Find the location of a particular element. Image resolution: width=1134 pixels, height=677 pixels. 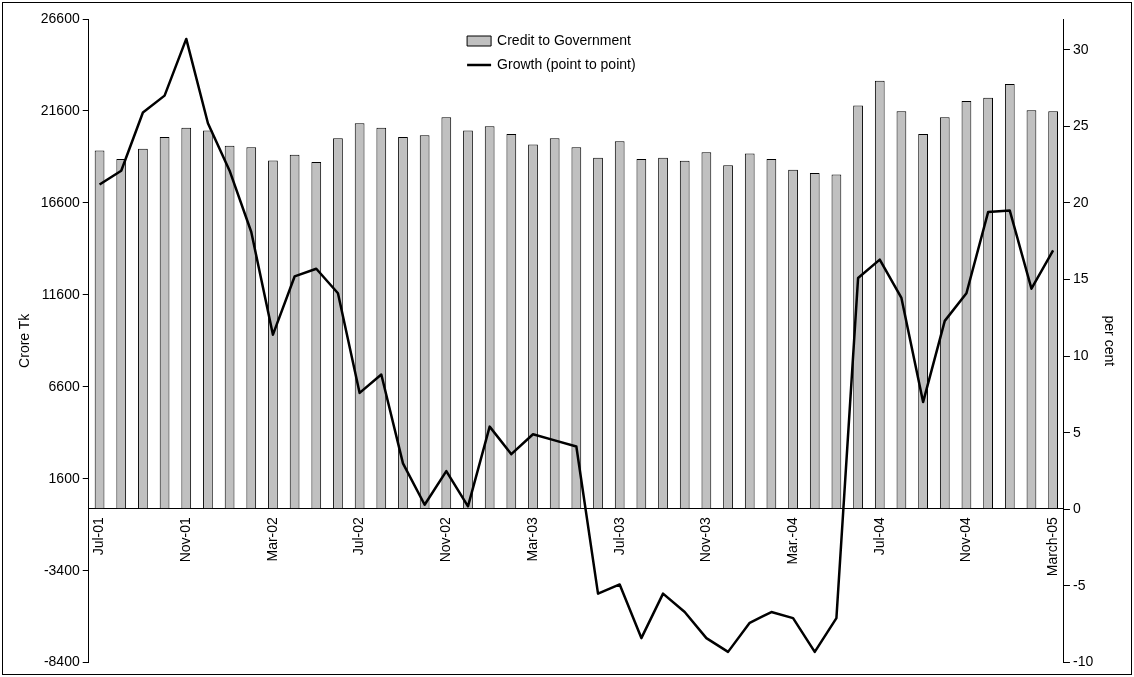

legend-label: Growth (point to point) is located at coordinates (566, 63).